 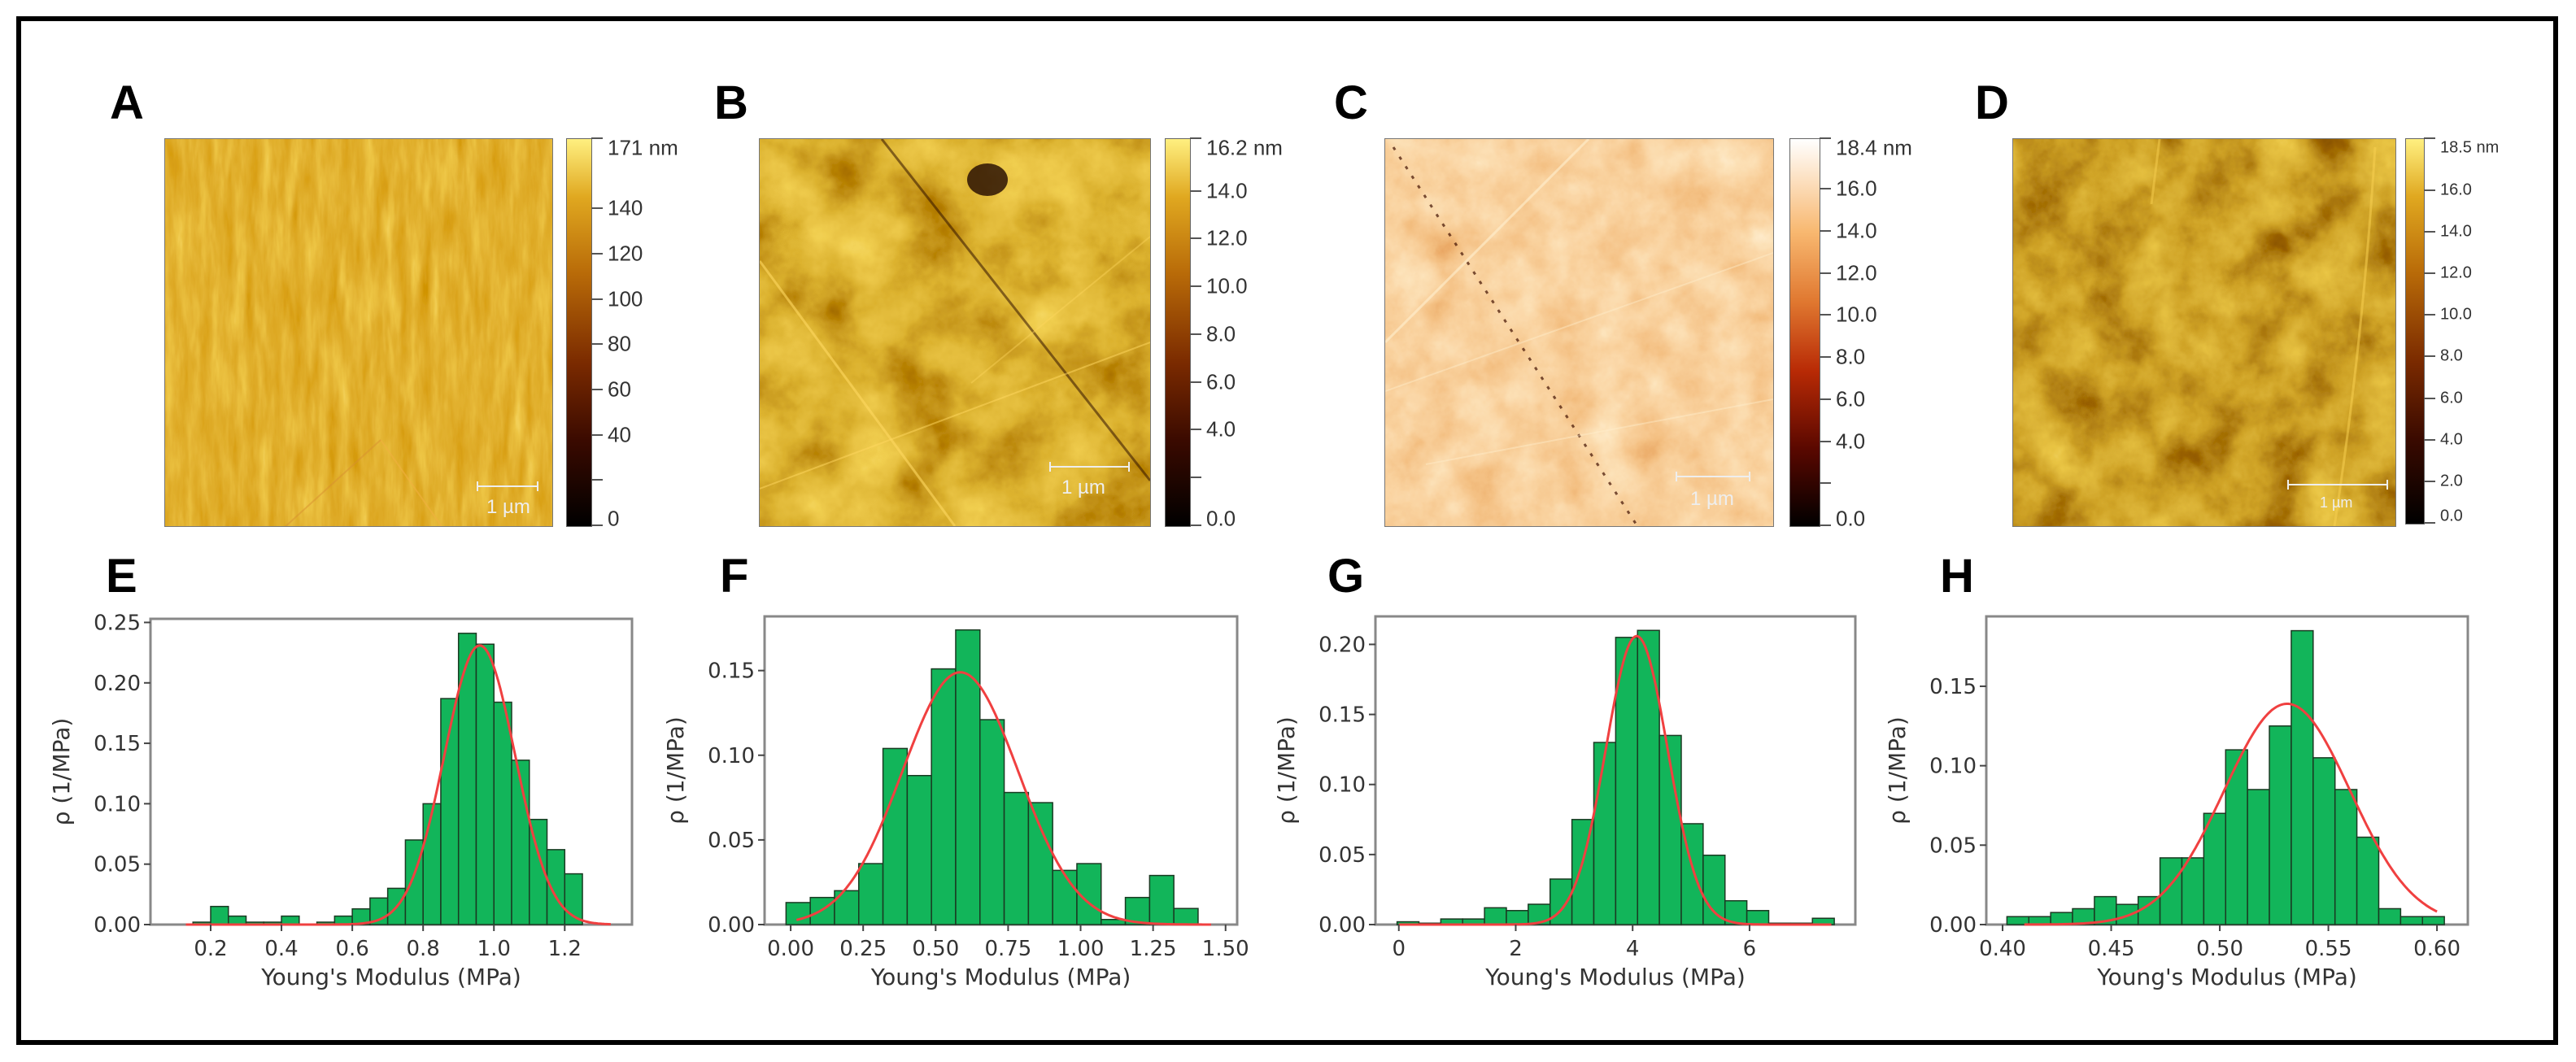 I want to click on scale-bar-d, so click(x=2337, y=485).